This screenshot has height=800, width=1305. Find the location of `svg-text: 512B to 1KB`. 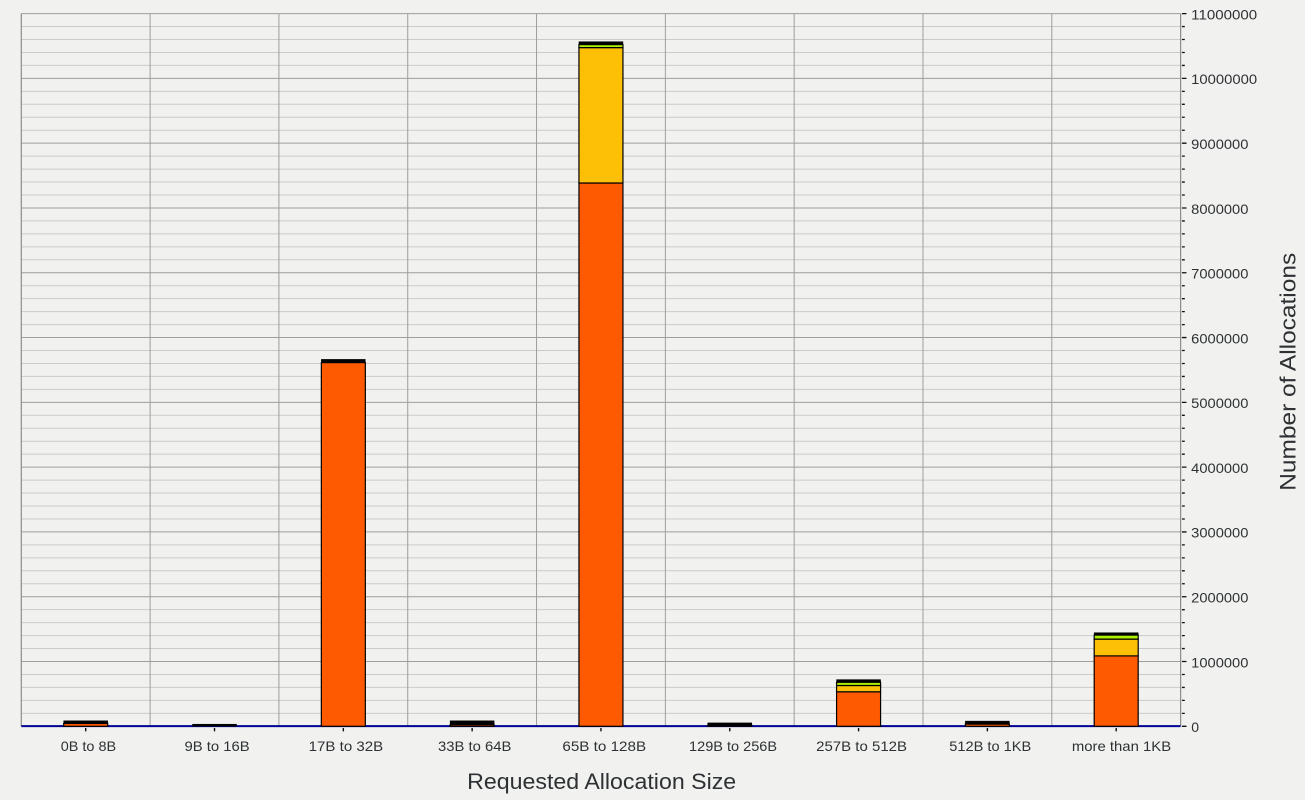

svg-text: 512B to 1KB is located at coordinates (990, 746).